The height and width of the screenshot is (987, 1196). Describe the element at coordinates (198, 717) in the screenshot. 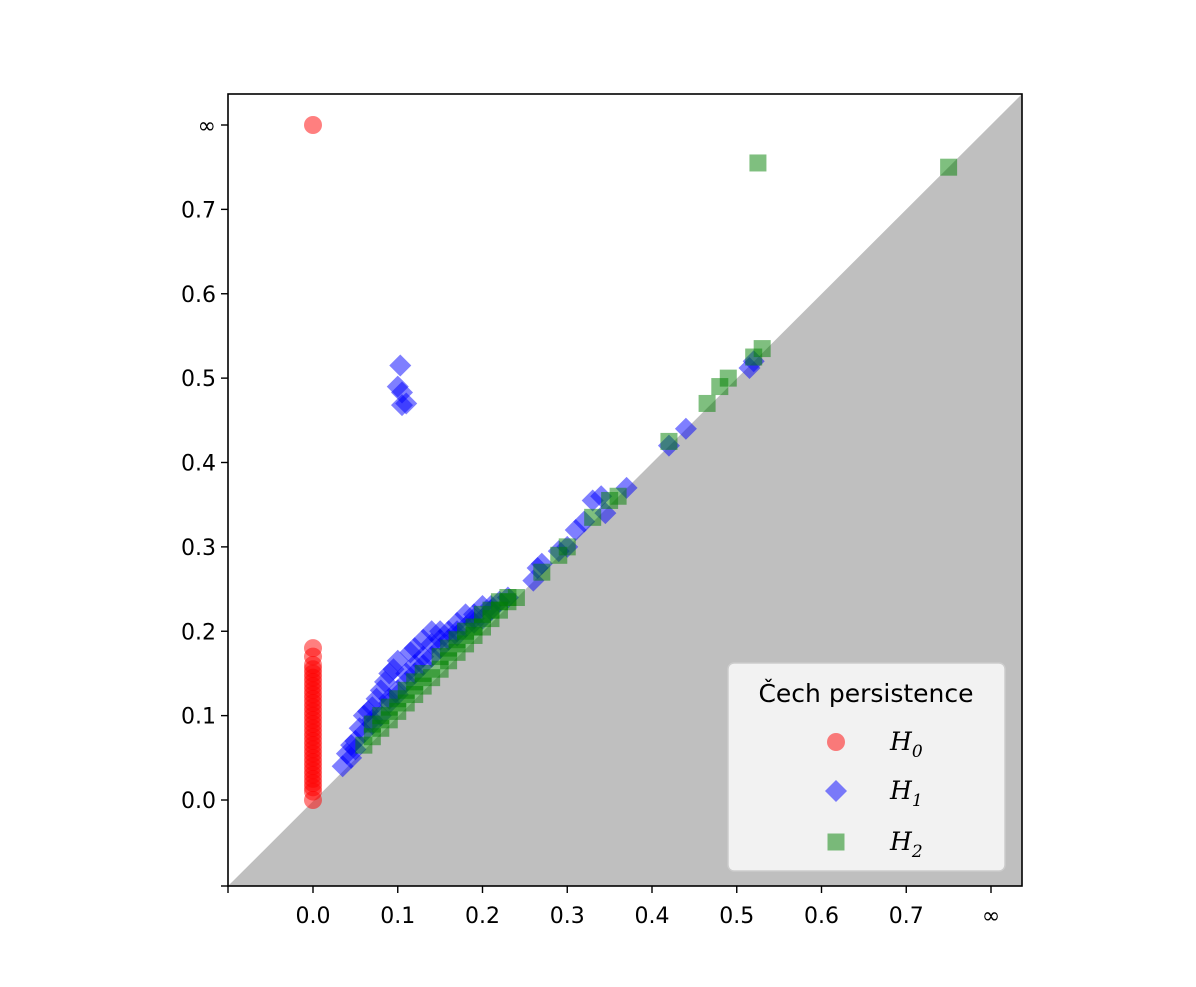

I see `y-tick-label: 0.1` at that location.